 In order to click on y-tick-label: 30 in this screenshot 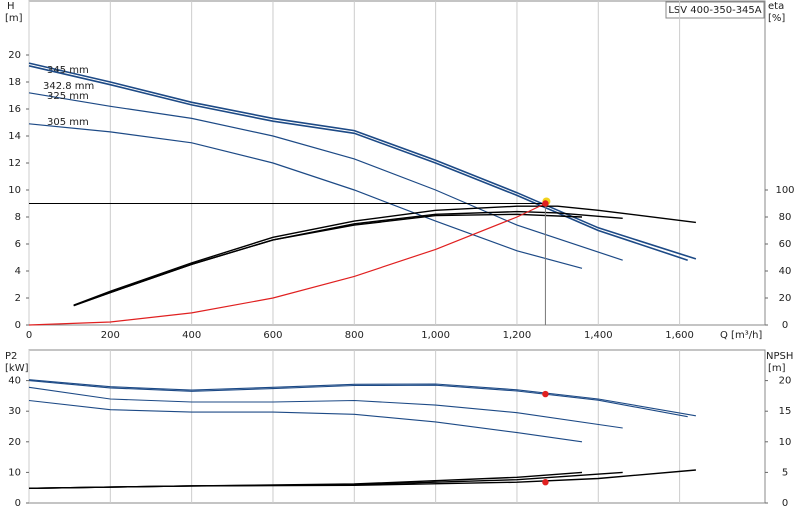, I will do `click(14, 411)`.